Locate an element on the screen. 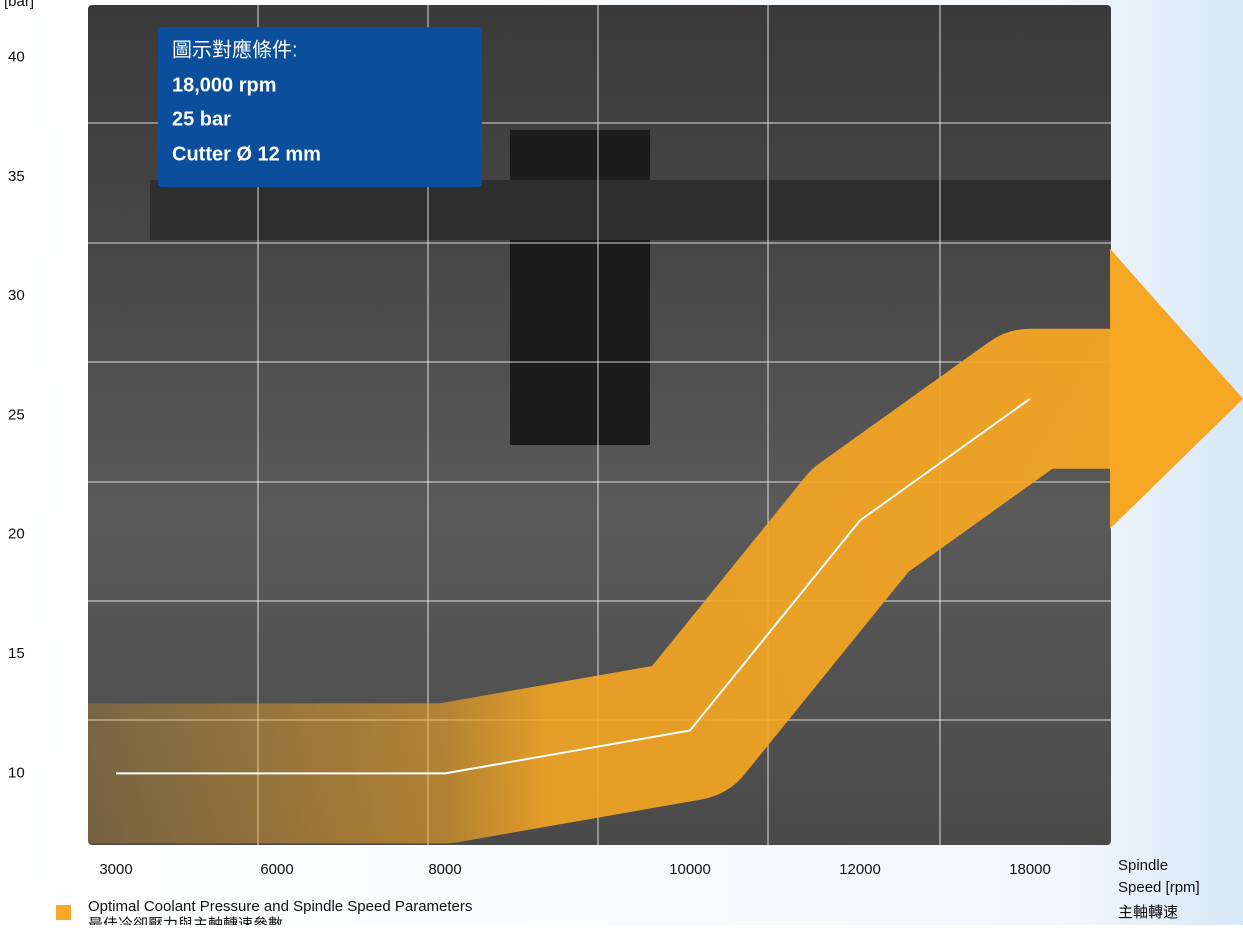 The width and height of the screenshot is (1243, 930). x-tick-label: 12000 is located at coordinates (860, 869).